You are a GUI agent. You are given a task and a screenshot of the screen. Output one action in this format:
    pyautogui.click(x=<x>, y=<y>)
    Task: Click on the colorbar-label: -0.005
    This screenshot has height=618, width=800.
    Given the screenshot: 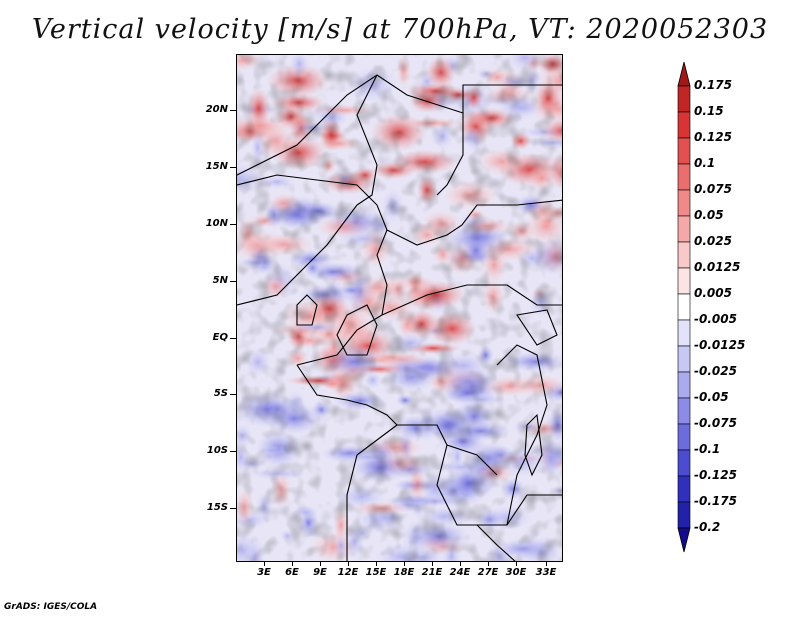 What is the action you would take?
    pyautogui.click(x=715, y=319)
    